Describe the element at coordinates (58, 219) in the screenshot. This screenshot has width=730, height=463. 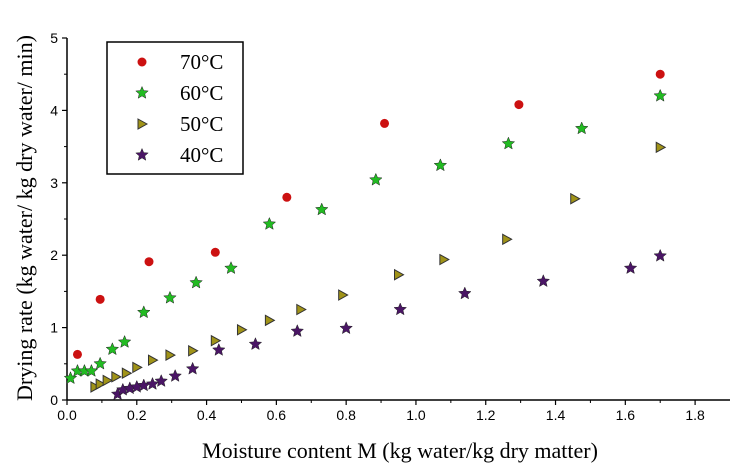
I see `y-axis-ticks: 0 1 2 3 4 5` at that location.